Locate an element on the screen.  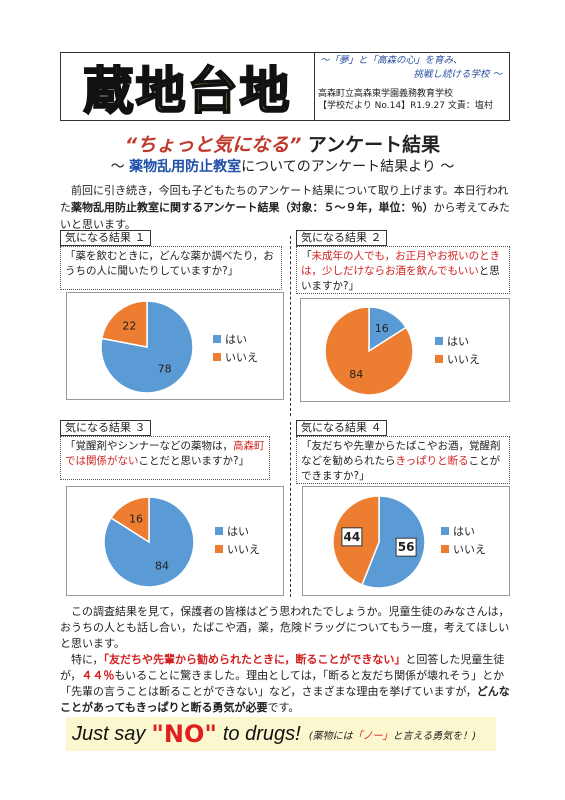
legend-yes-4: はい is located at coordinates (458, 531).